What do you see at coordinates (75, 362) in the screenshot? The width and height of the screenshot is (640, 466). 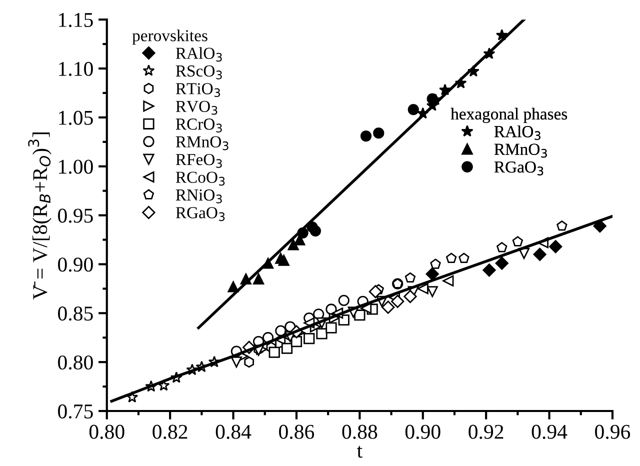 I see `y-tick-label: 0.80` at bounding box center [75, 362].